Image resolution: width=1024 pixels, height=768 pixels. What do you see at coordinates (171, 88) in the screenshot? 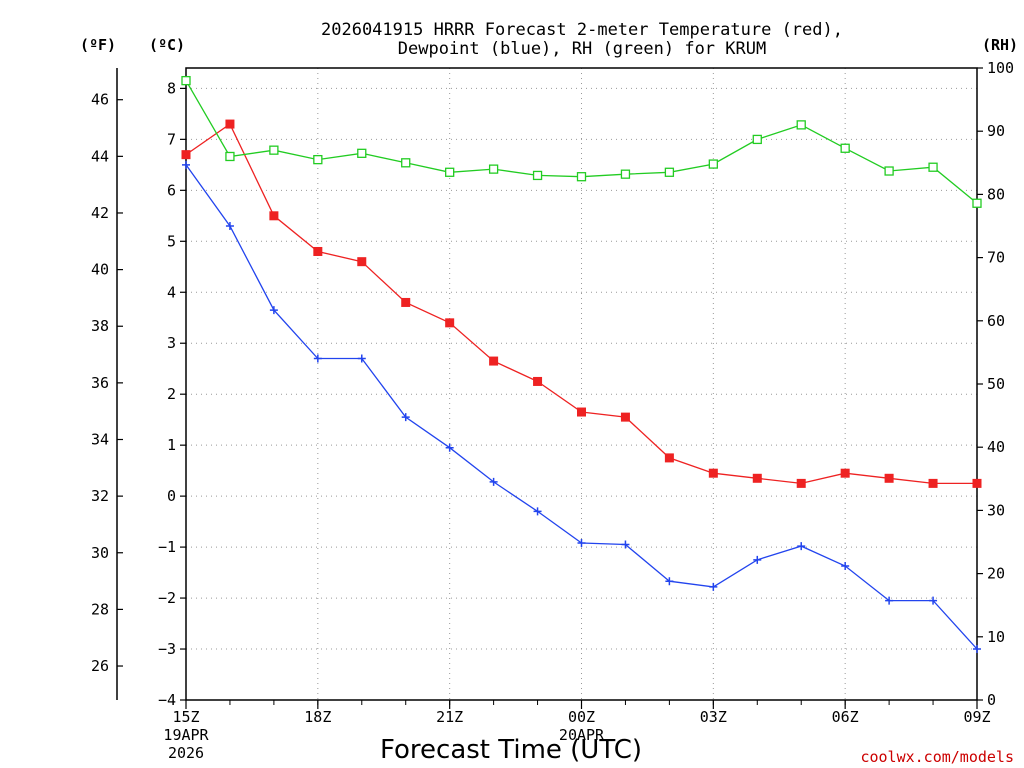
I see `celsius-tick-label: 8` at bounding box center [171, 88].